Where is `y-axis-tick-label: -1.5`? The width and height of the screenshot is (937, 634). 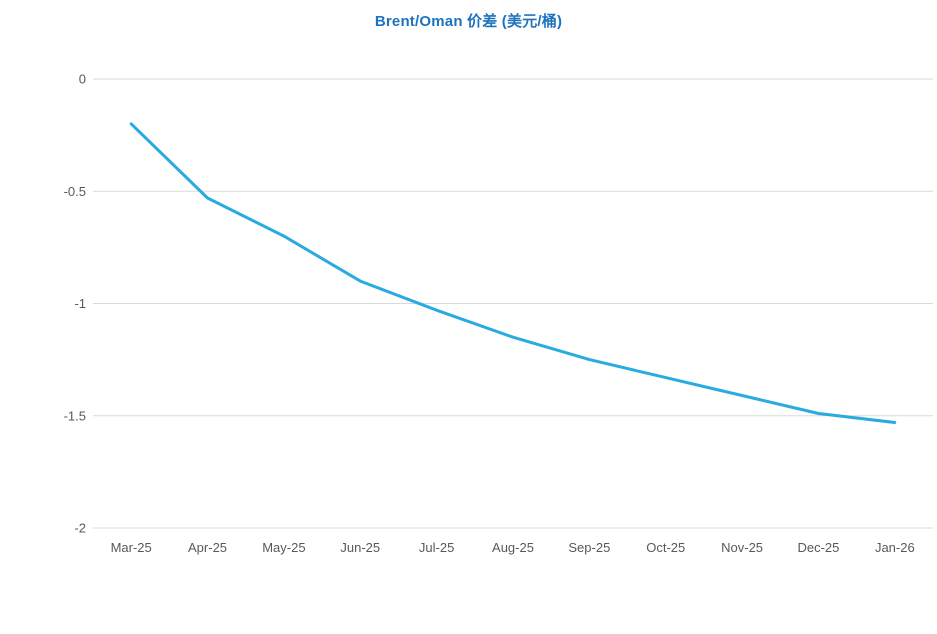 y-axis-tick-label: -1.5 is located at coordinates (75, 415).